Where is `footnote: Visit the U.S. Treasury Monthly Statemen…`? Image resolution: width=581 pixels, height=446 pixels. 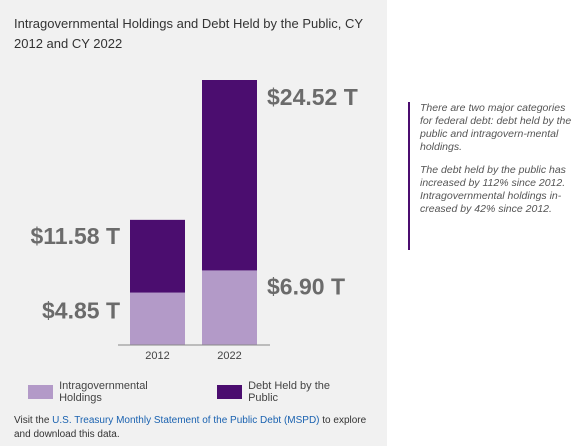 footnote: Visit the U.S. Treasury Monthly Statemen… is located at coordinates (194, 428).